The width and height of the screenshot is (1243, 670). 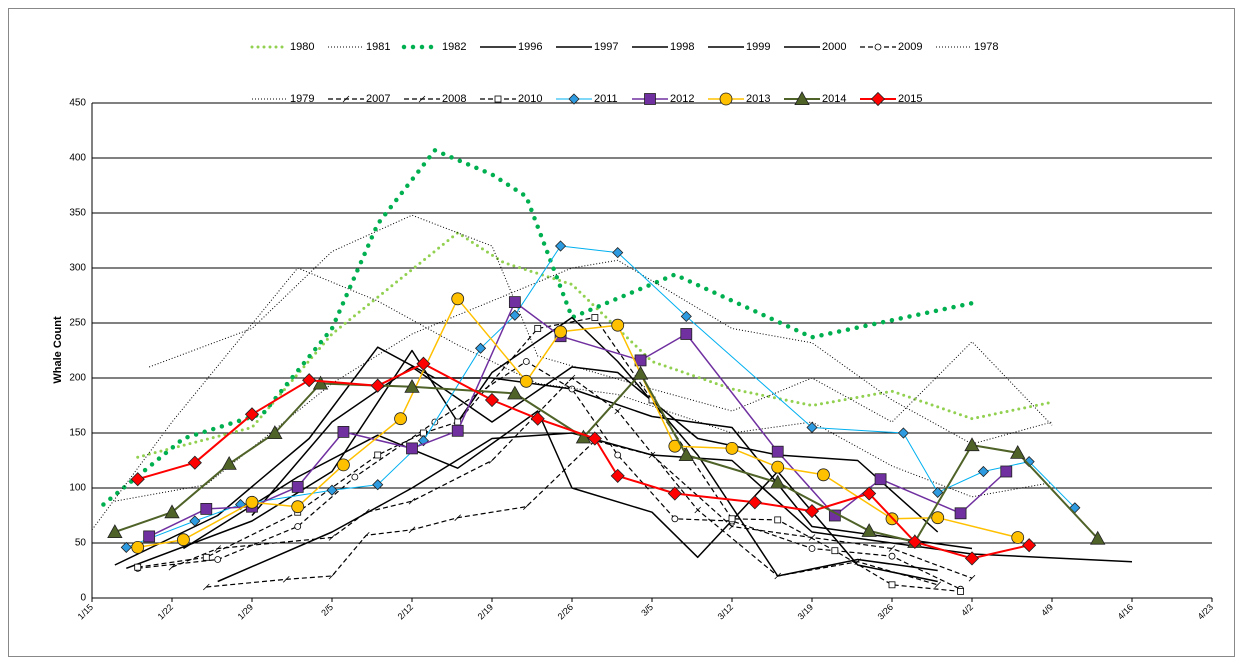 I want to click on y-tick-label: 0, so click(x=83, y=598).